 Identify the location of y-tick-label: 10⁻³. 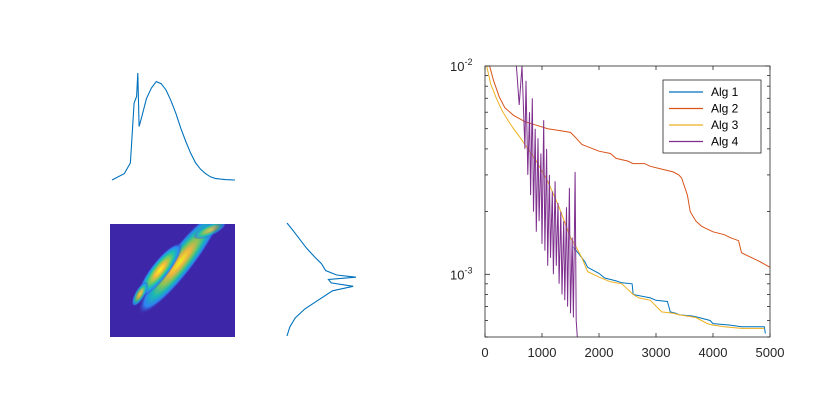
(461, 273).